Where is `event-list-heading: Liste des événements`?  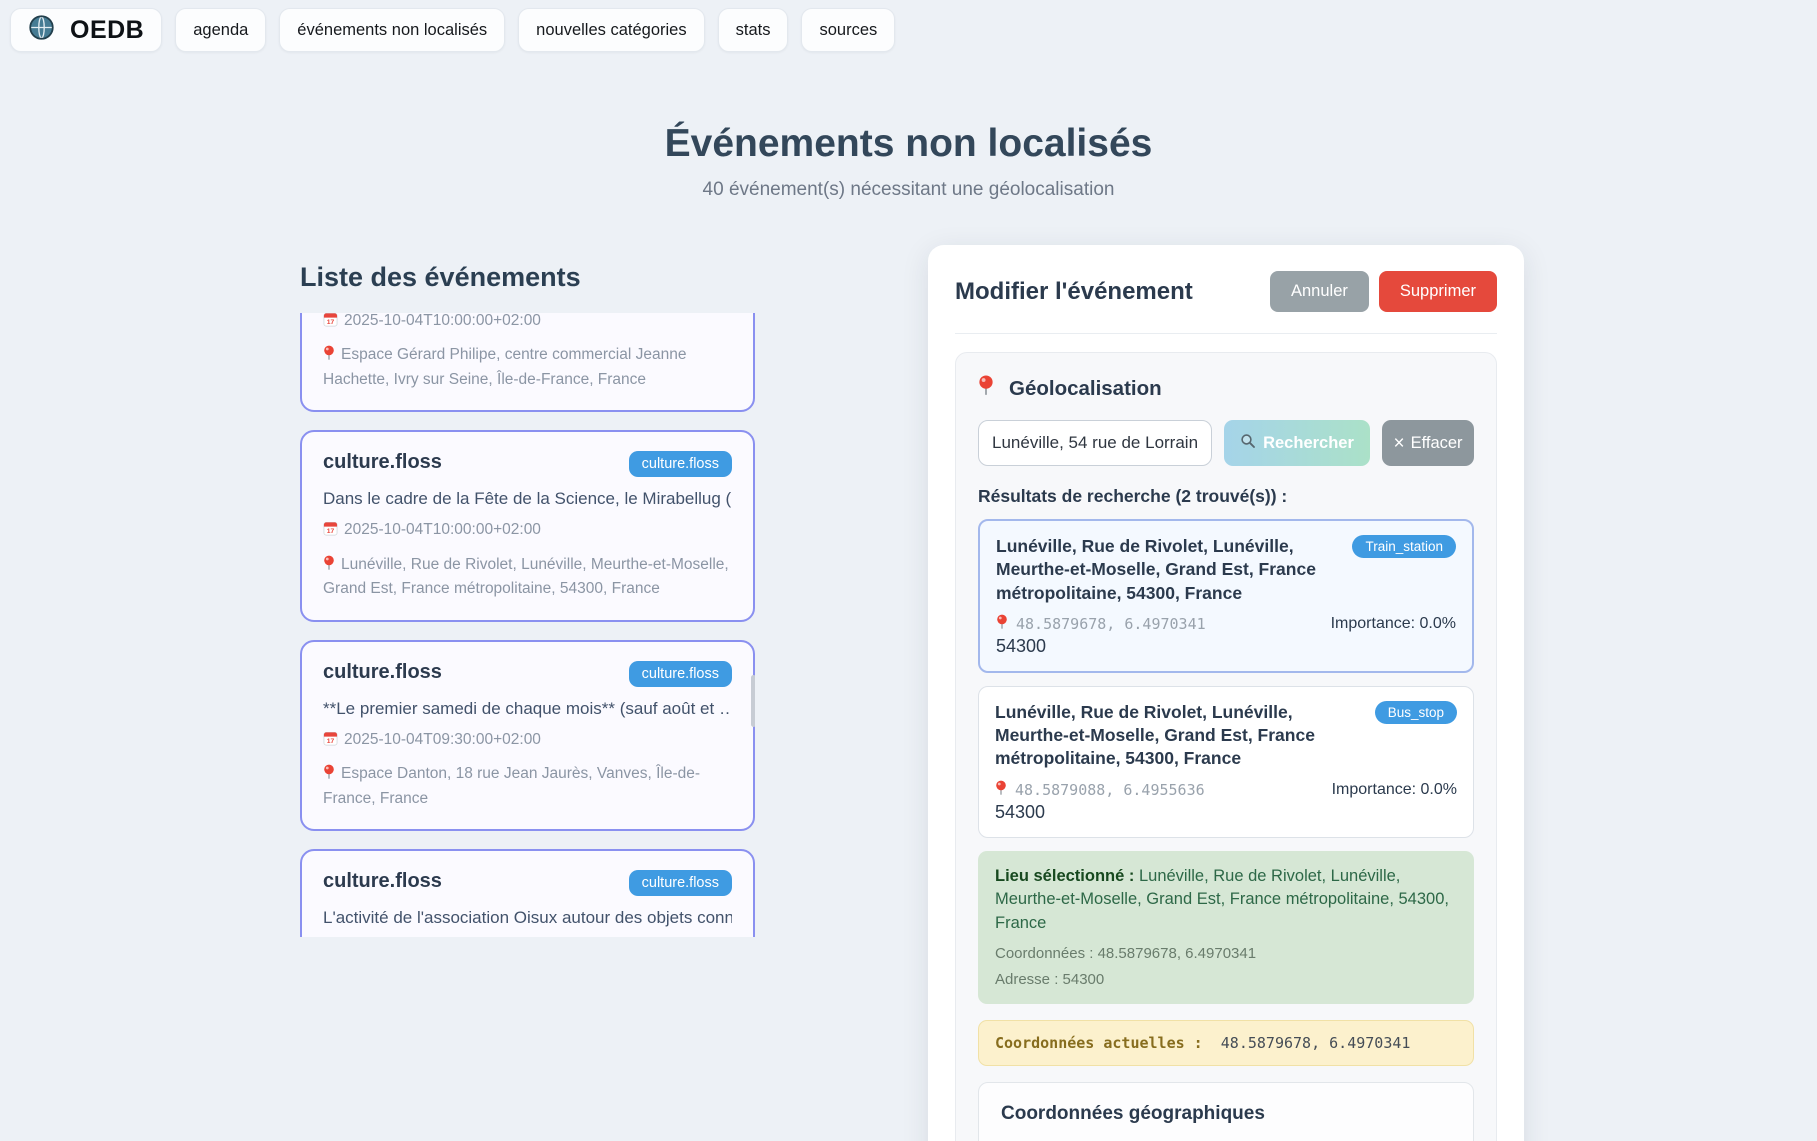 event-list-heading: Liste des événements is located at coordinates (440, 277).